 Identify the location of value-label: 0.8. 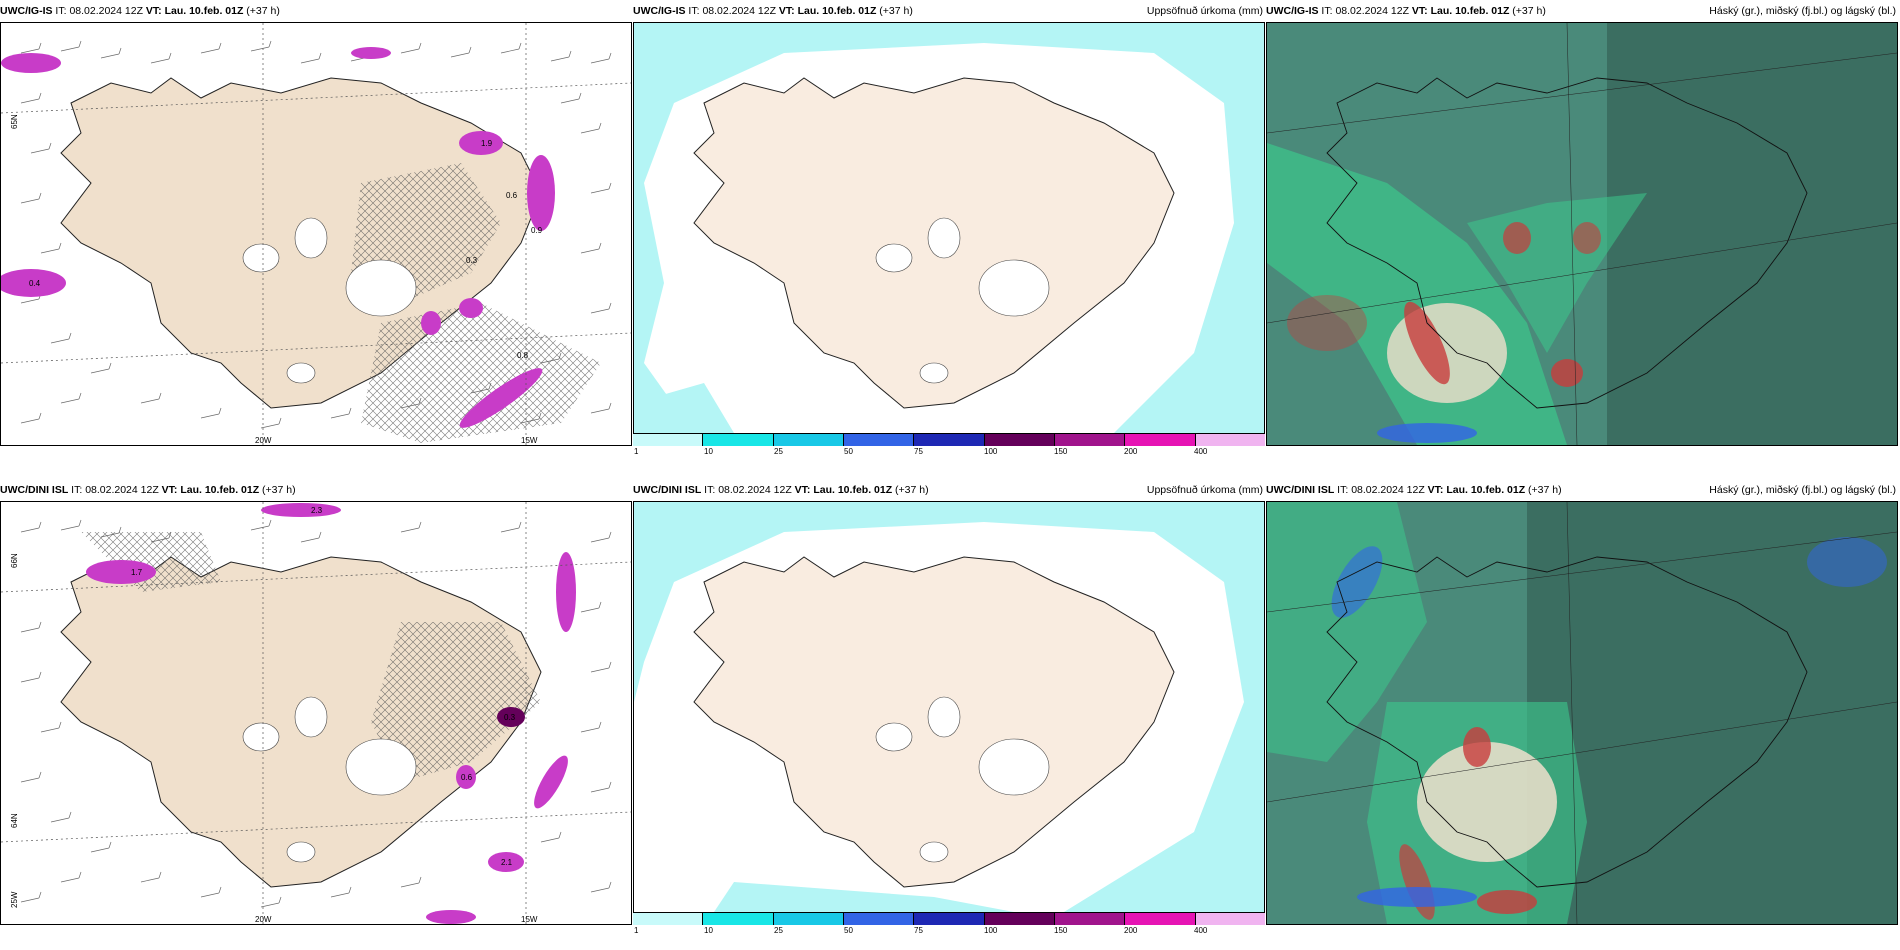
(523, 355).